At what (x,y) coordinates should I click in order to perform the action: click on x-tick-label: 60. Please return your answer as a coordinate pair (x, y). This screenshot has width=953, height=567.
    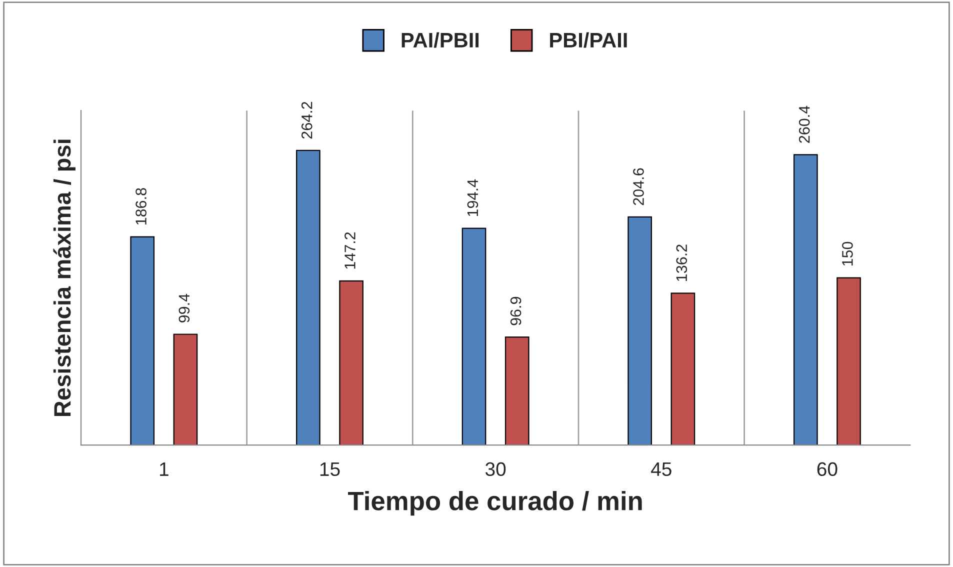
    Looking at the image, I should click on (827, 469).